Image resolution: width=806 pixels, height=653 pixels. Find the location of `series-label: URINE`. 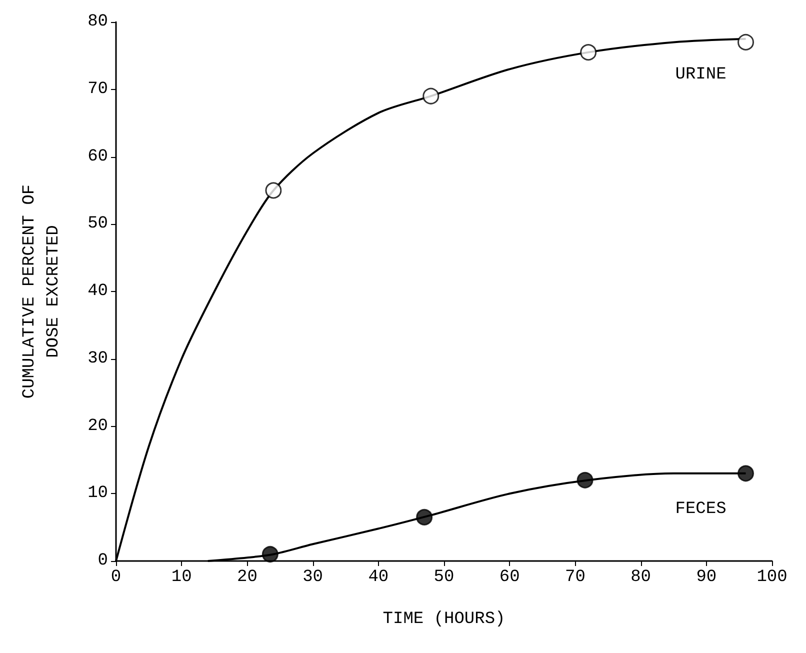

series-label: URINE is located at coordinates (700, 74).